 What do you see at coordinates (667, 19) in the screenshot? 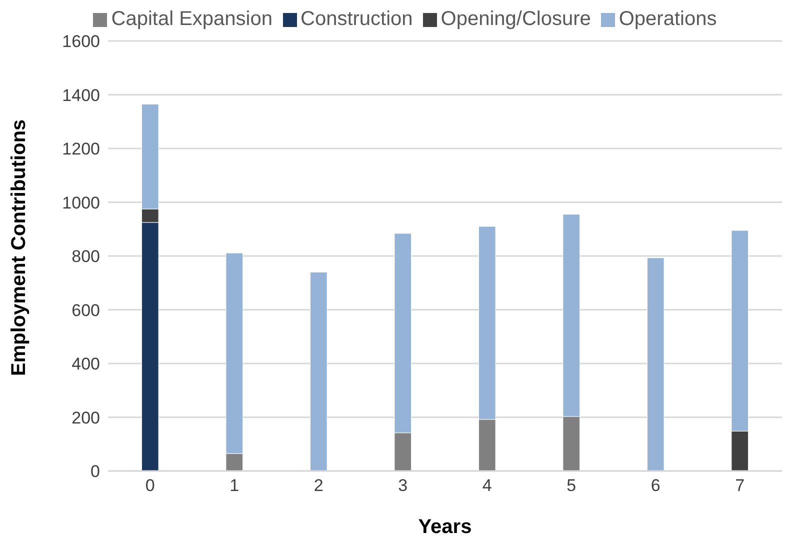
I see `legend-label: Operations` at bounding box center [667, 19].